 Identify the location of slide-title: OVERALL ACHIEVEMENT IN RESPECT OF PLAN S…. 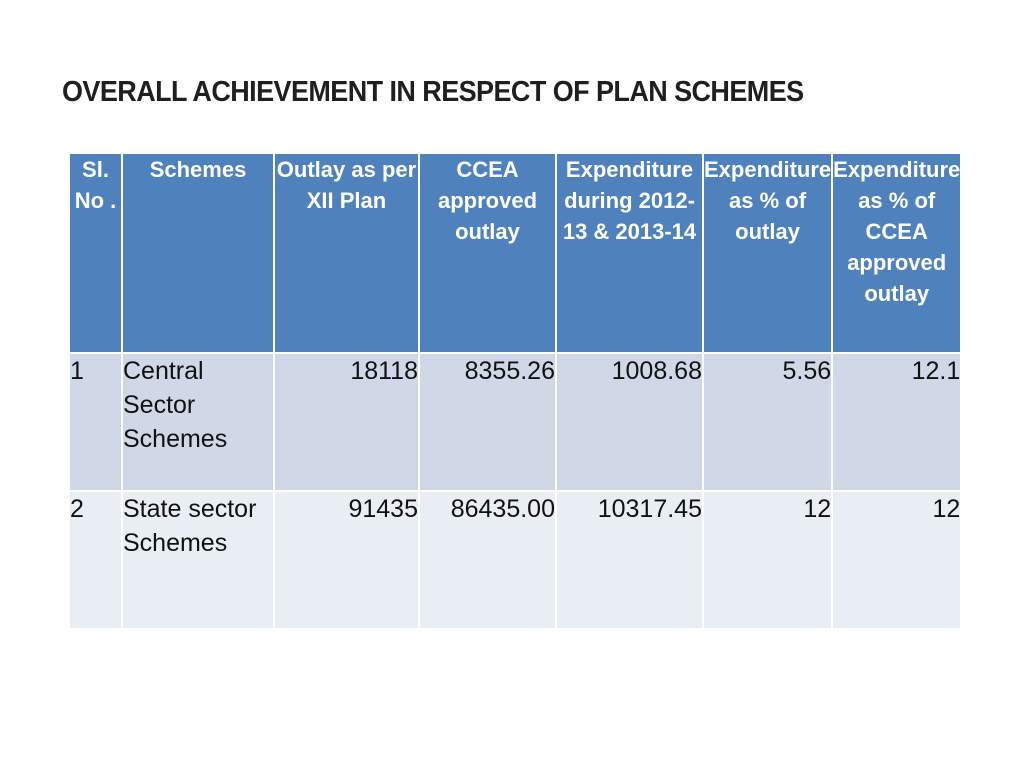
(433, 92).